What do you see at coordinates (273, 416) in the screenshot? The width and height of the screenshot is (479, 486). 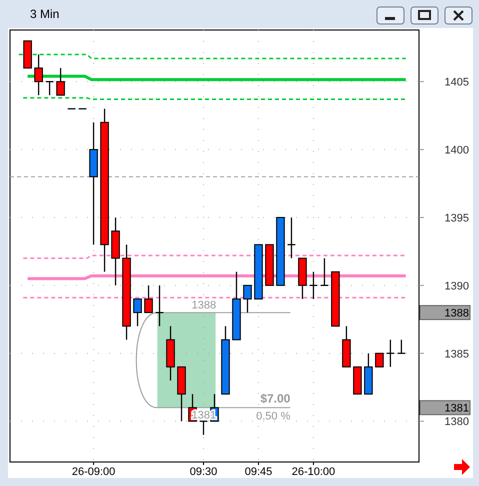 I see `annotation: 0.50 %` at bounding box center [273, 416].